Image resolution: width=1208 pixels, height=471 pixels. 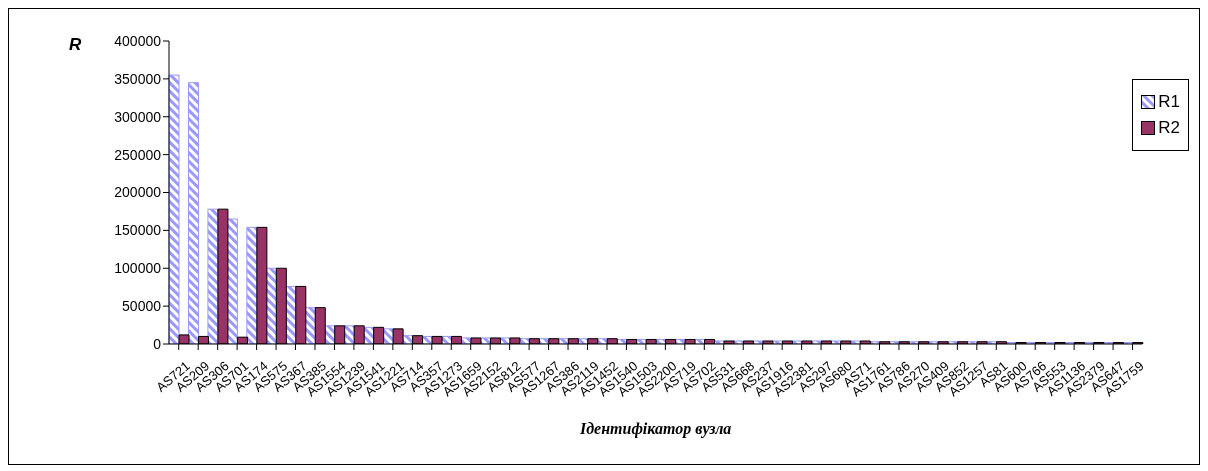 What do you see at coordinates (138, 268) in the screenshot?
I see `y-tick-label: 100000` at bounding box center [138, 268].